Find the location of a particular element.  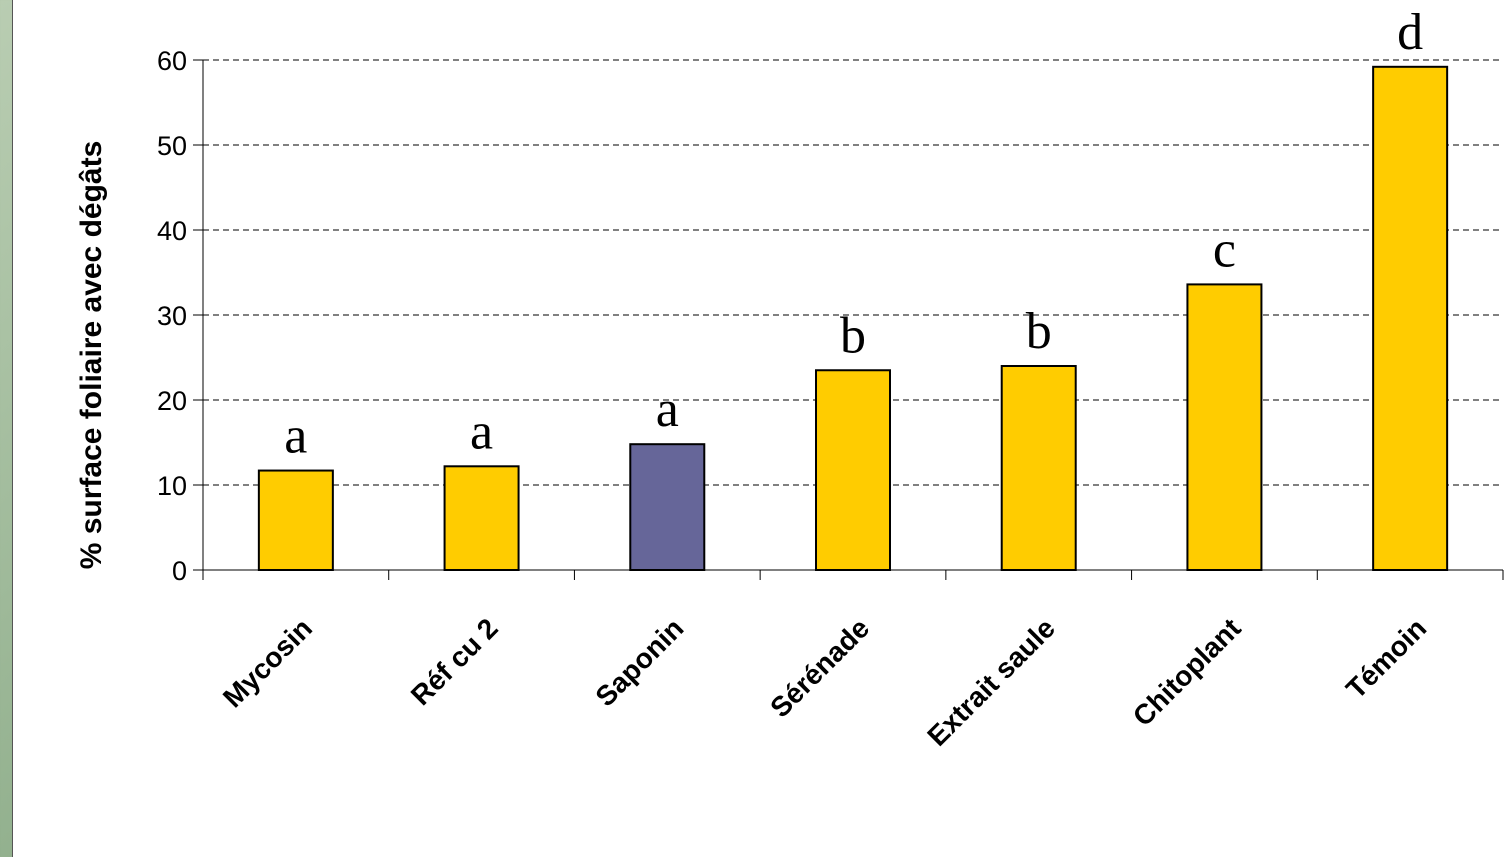

category-label: Saponin is located at coordinates (640, 662).